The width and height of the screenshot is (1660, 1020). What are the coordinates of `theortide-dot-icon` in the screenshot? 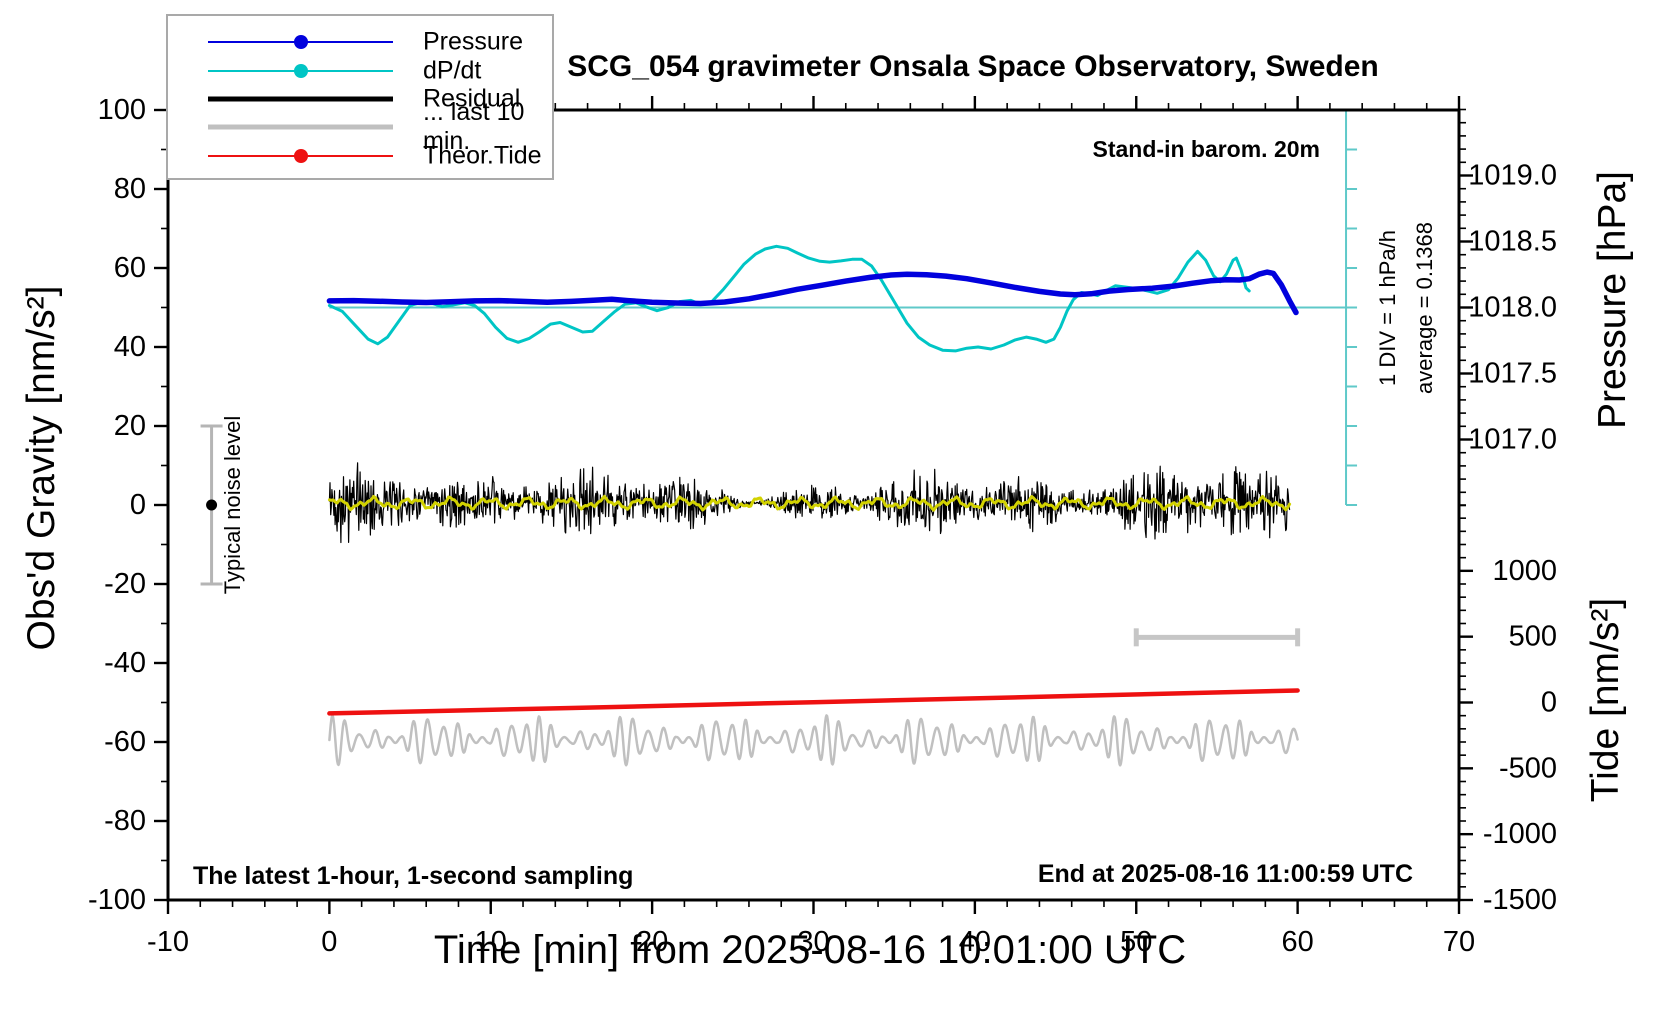 It's located at (300, 155).